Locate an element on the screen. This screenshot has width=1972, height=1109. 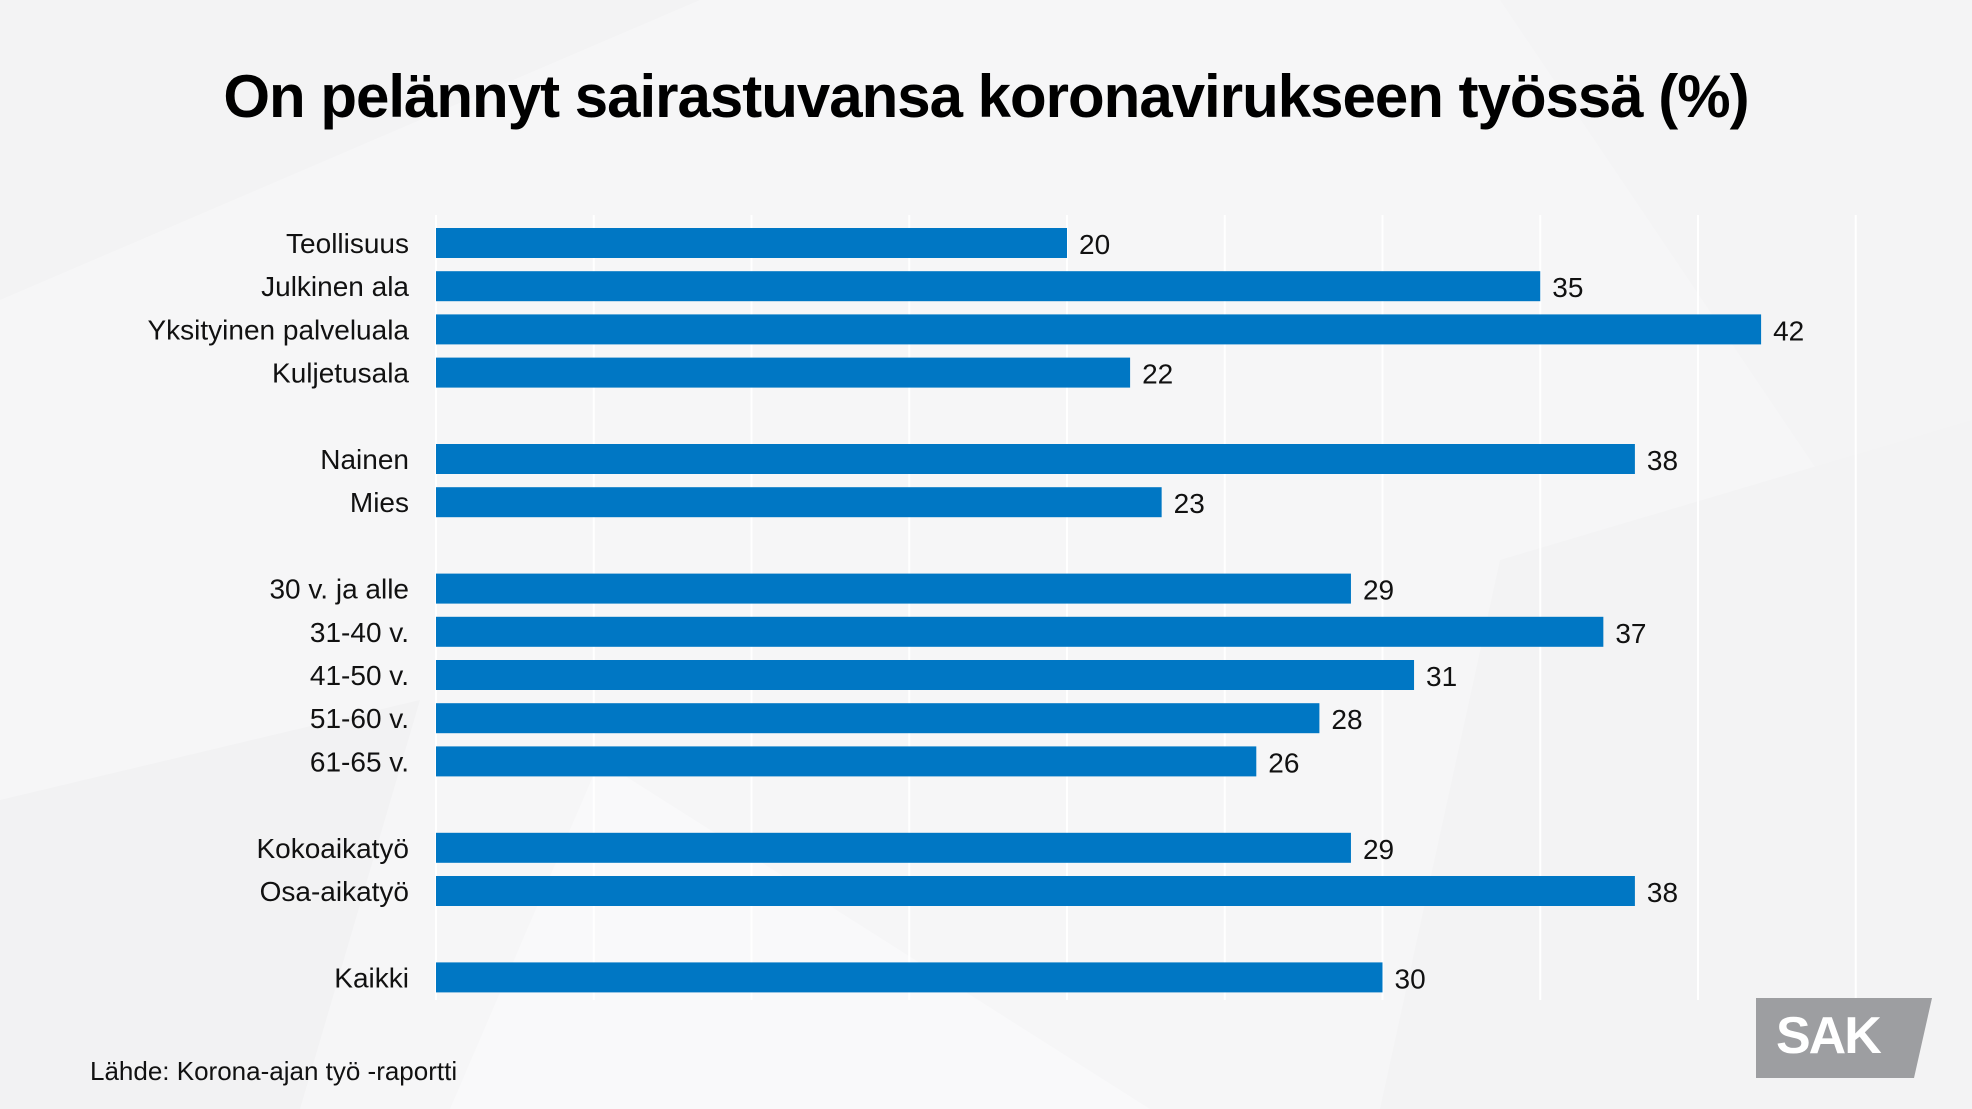
value-label: 37 is located at coordinates (1630, 633).